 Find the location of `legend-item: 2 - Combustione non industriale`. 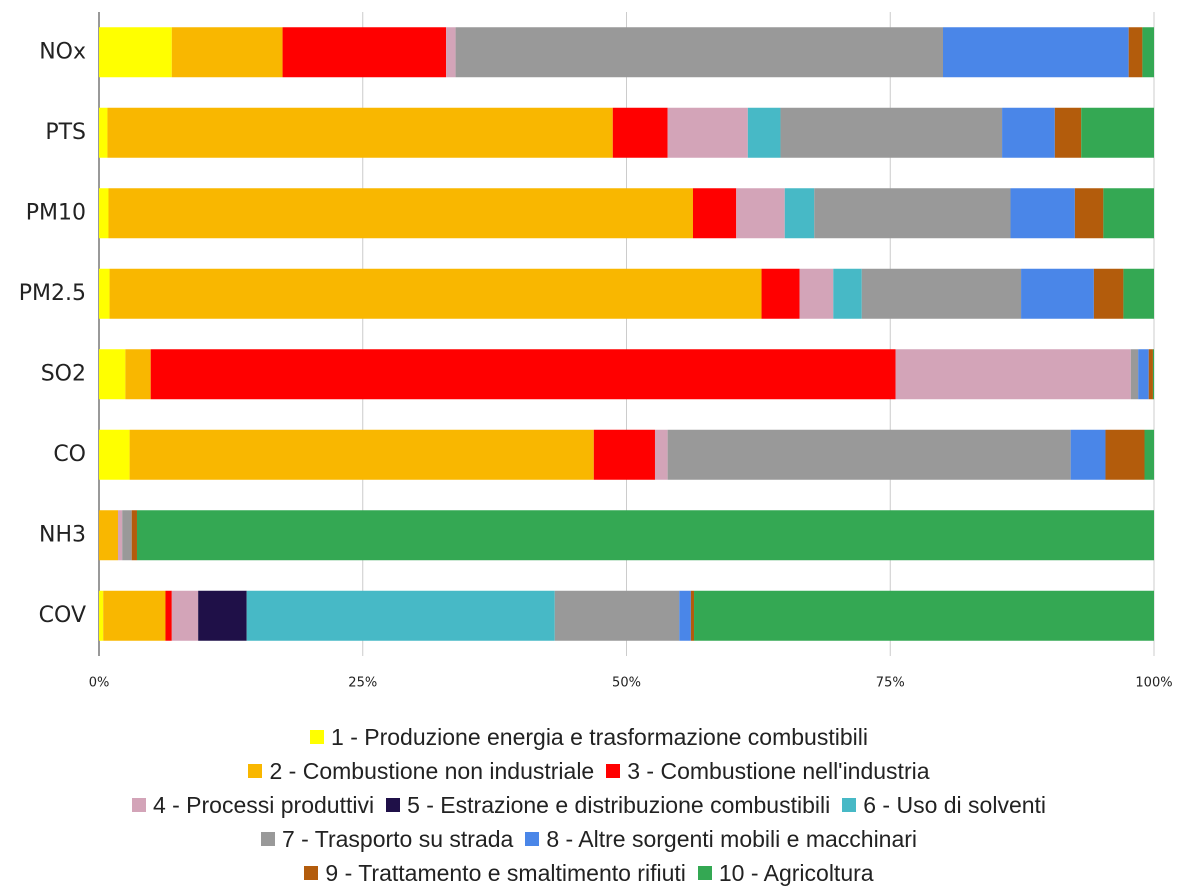

legend-item: 2 - Combustione non industriale is located at coordinates (421, 771).